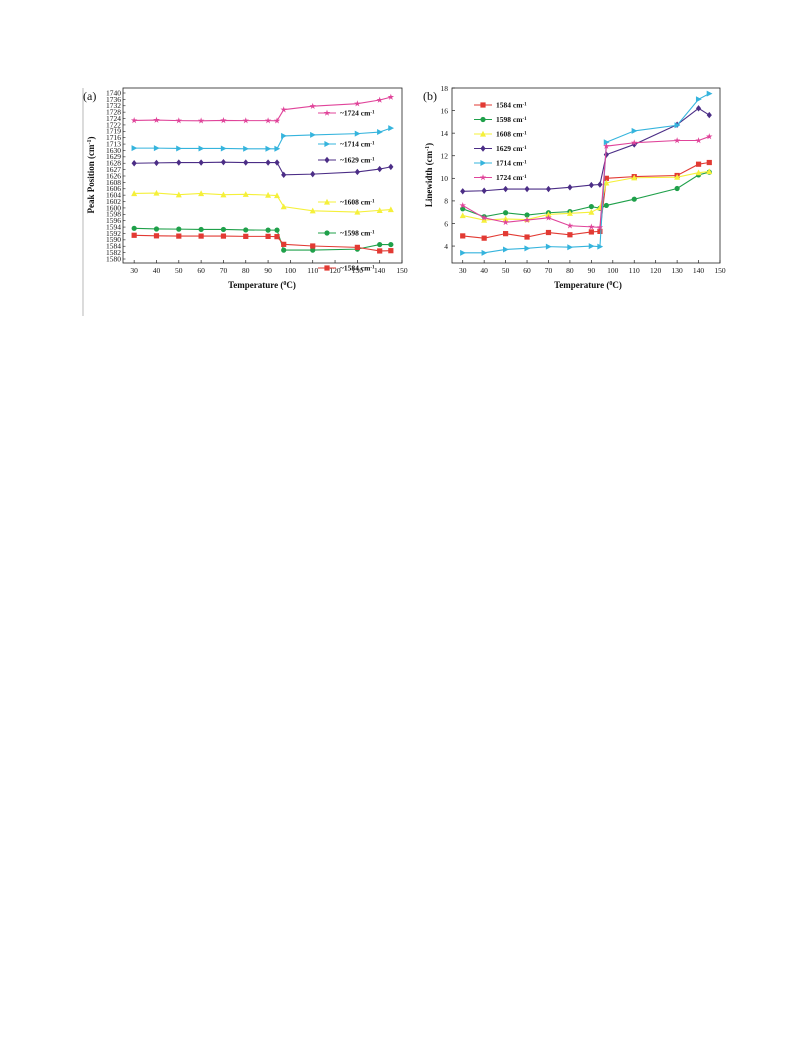 The height and width of the screenshot is (1057, 793). What do you see at coordinates (113, 92) in the screenshot?
I see `y-tick-label: 1740` at bounding box center [113, 92].